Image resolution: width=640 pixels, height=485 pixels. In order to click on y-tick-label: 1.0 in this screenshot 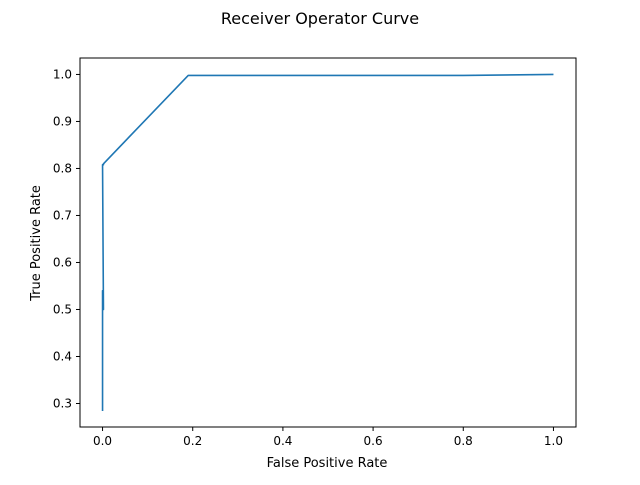, I will do `click(62, 74)`.